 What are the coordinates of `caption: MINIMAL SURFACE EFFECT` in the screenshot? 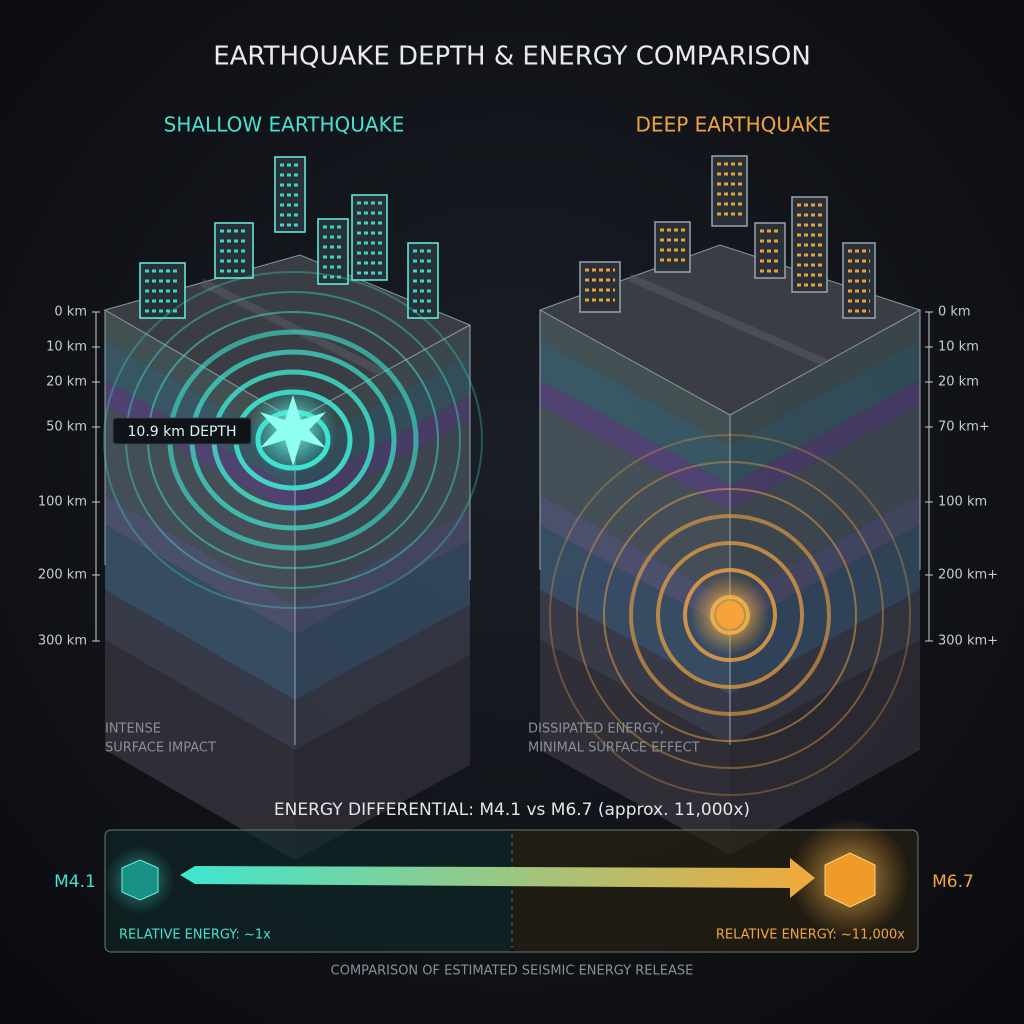 It's located at (614, 748).